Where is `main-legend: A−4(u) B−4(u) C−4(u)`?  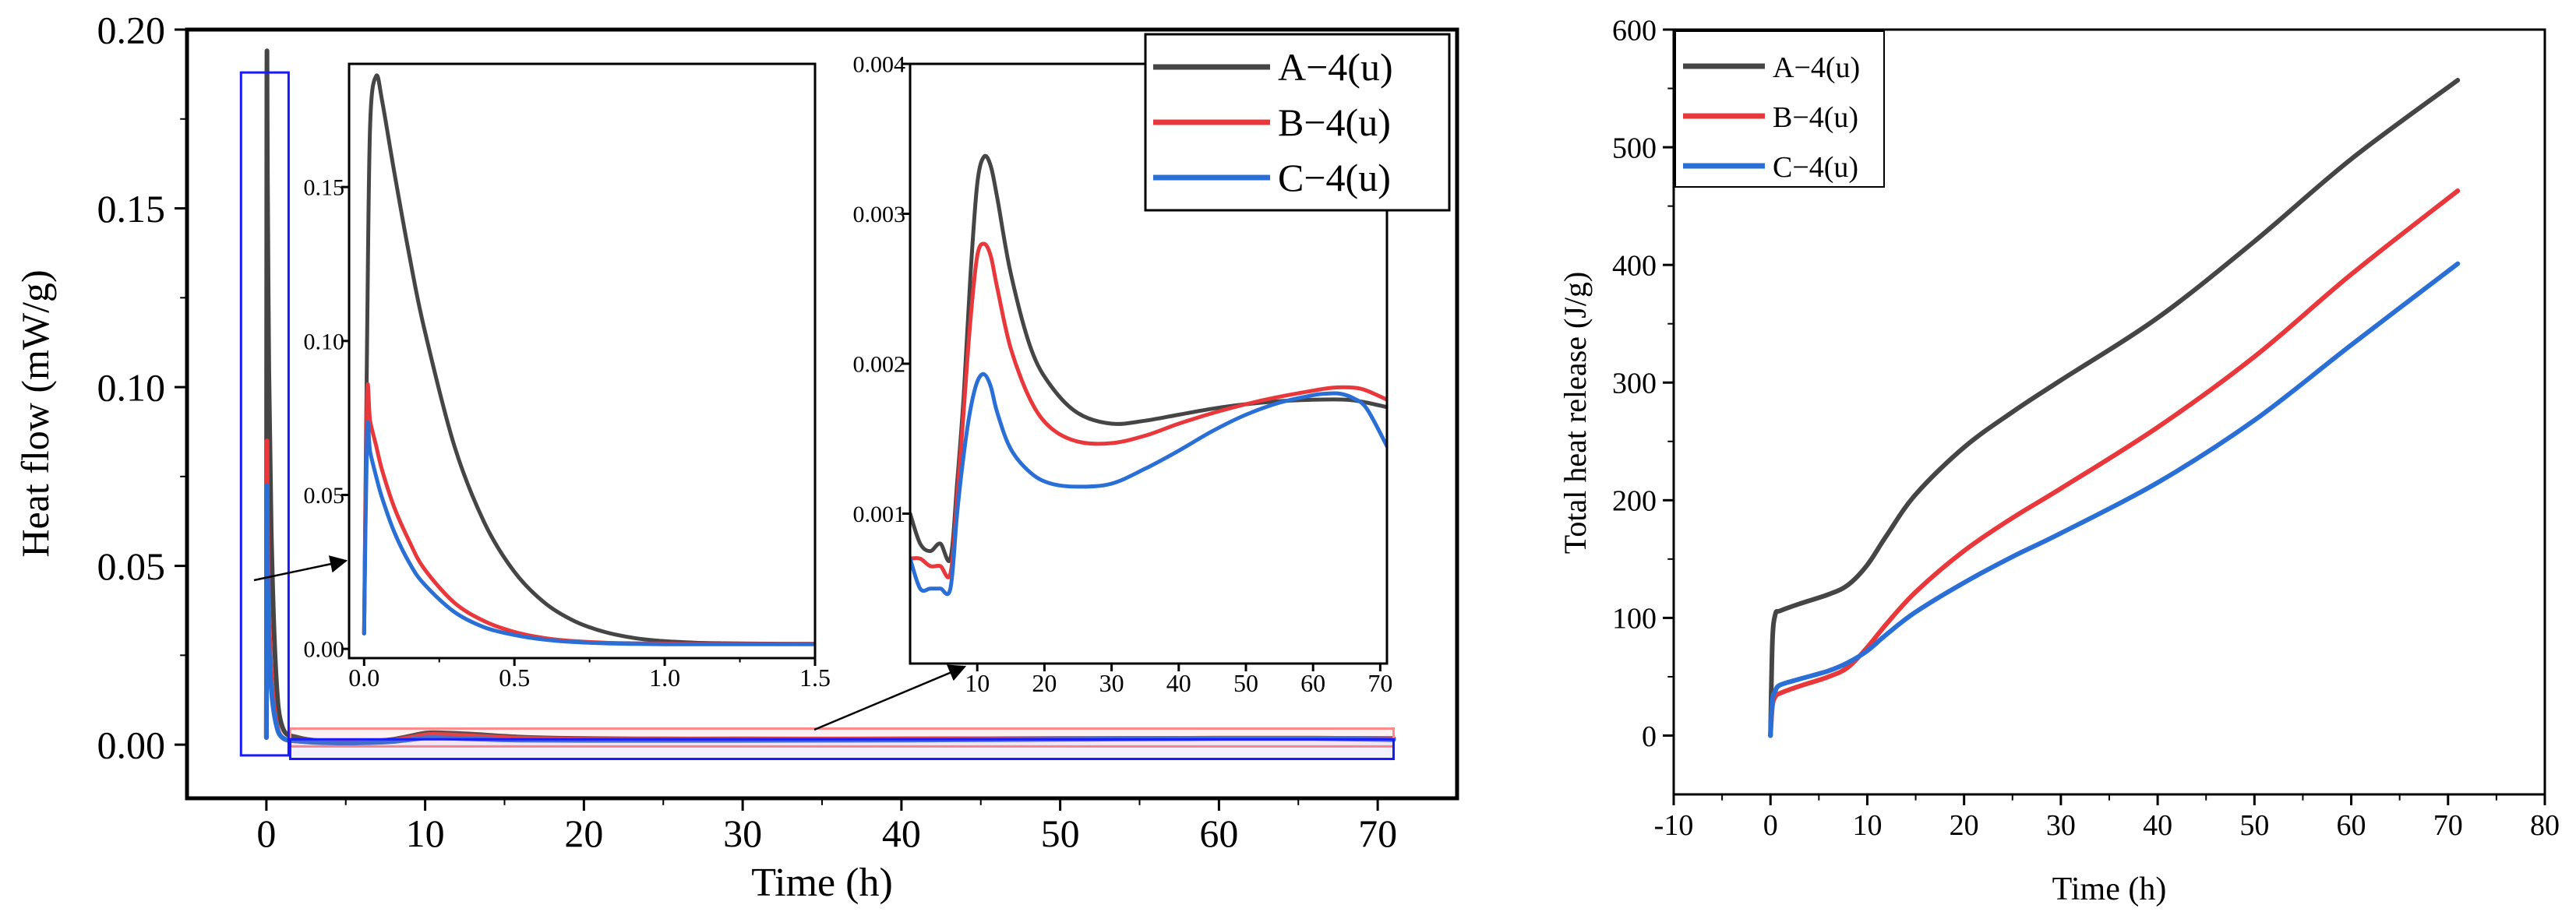 main-legend: A−4(u) B−4(u) C−4(u) is located at coordinates (1297, 122).